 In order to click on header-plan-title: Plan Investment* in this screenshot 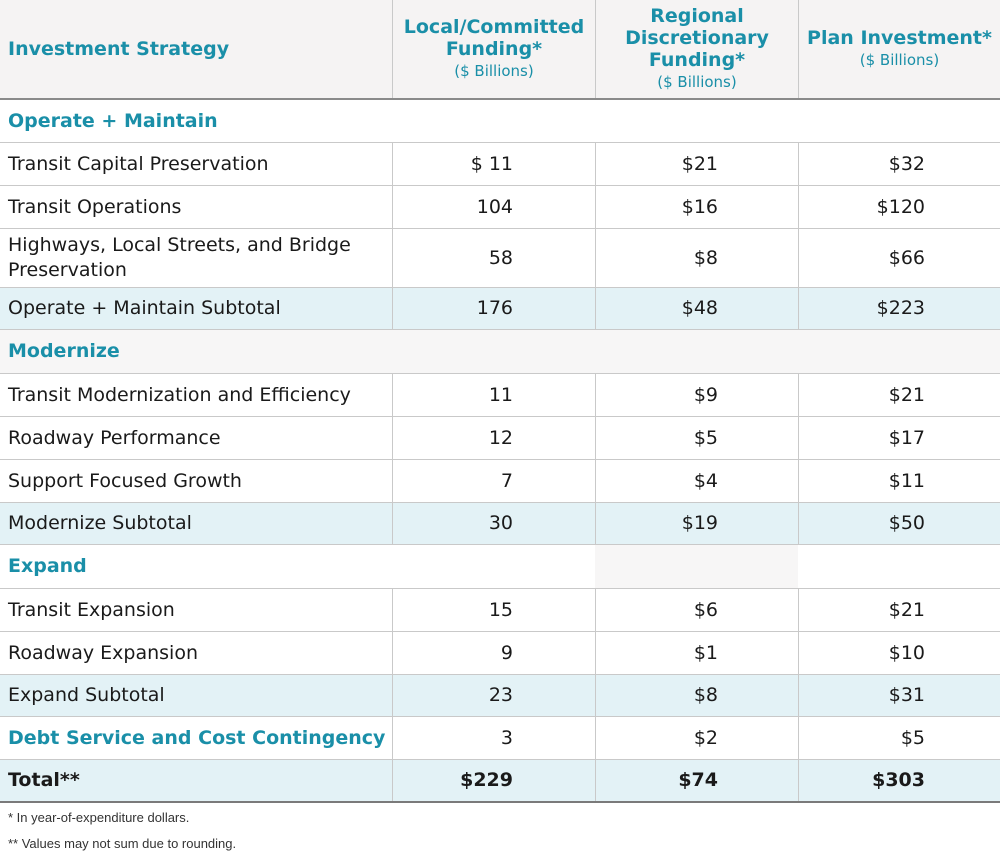, I will do `click(899, 37)`.